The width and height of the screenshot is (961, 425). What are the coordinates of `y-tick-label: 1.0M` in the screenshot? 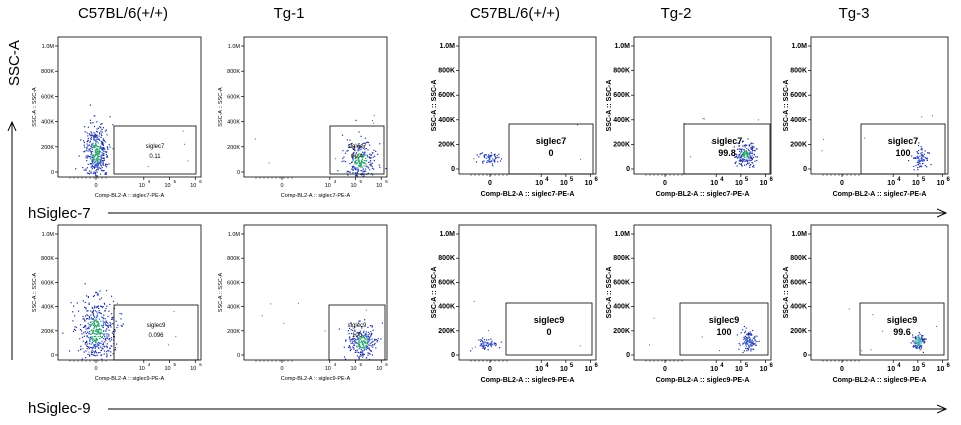 It's located at (622, 234).